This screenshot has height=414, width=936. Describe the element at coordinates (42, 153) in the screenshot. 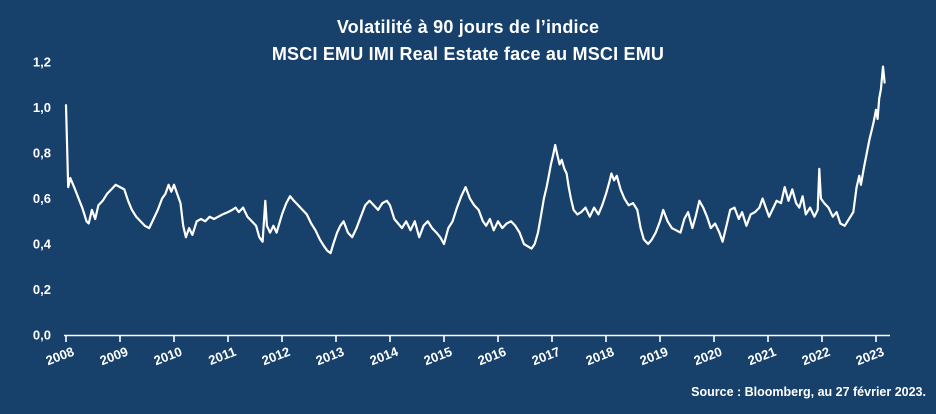

I see `y-axis-label: 0,8` at that location.